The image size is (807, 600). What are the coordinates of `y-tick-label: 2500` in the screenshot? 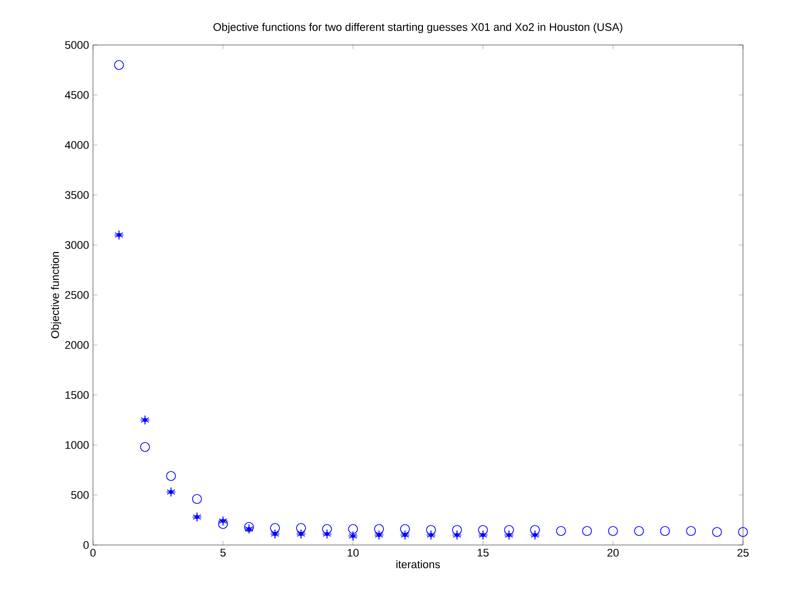 It's located at (77, 295).